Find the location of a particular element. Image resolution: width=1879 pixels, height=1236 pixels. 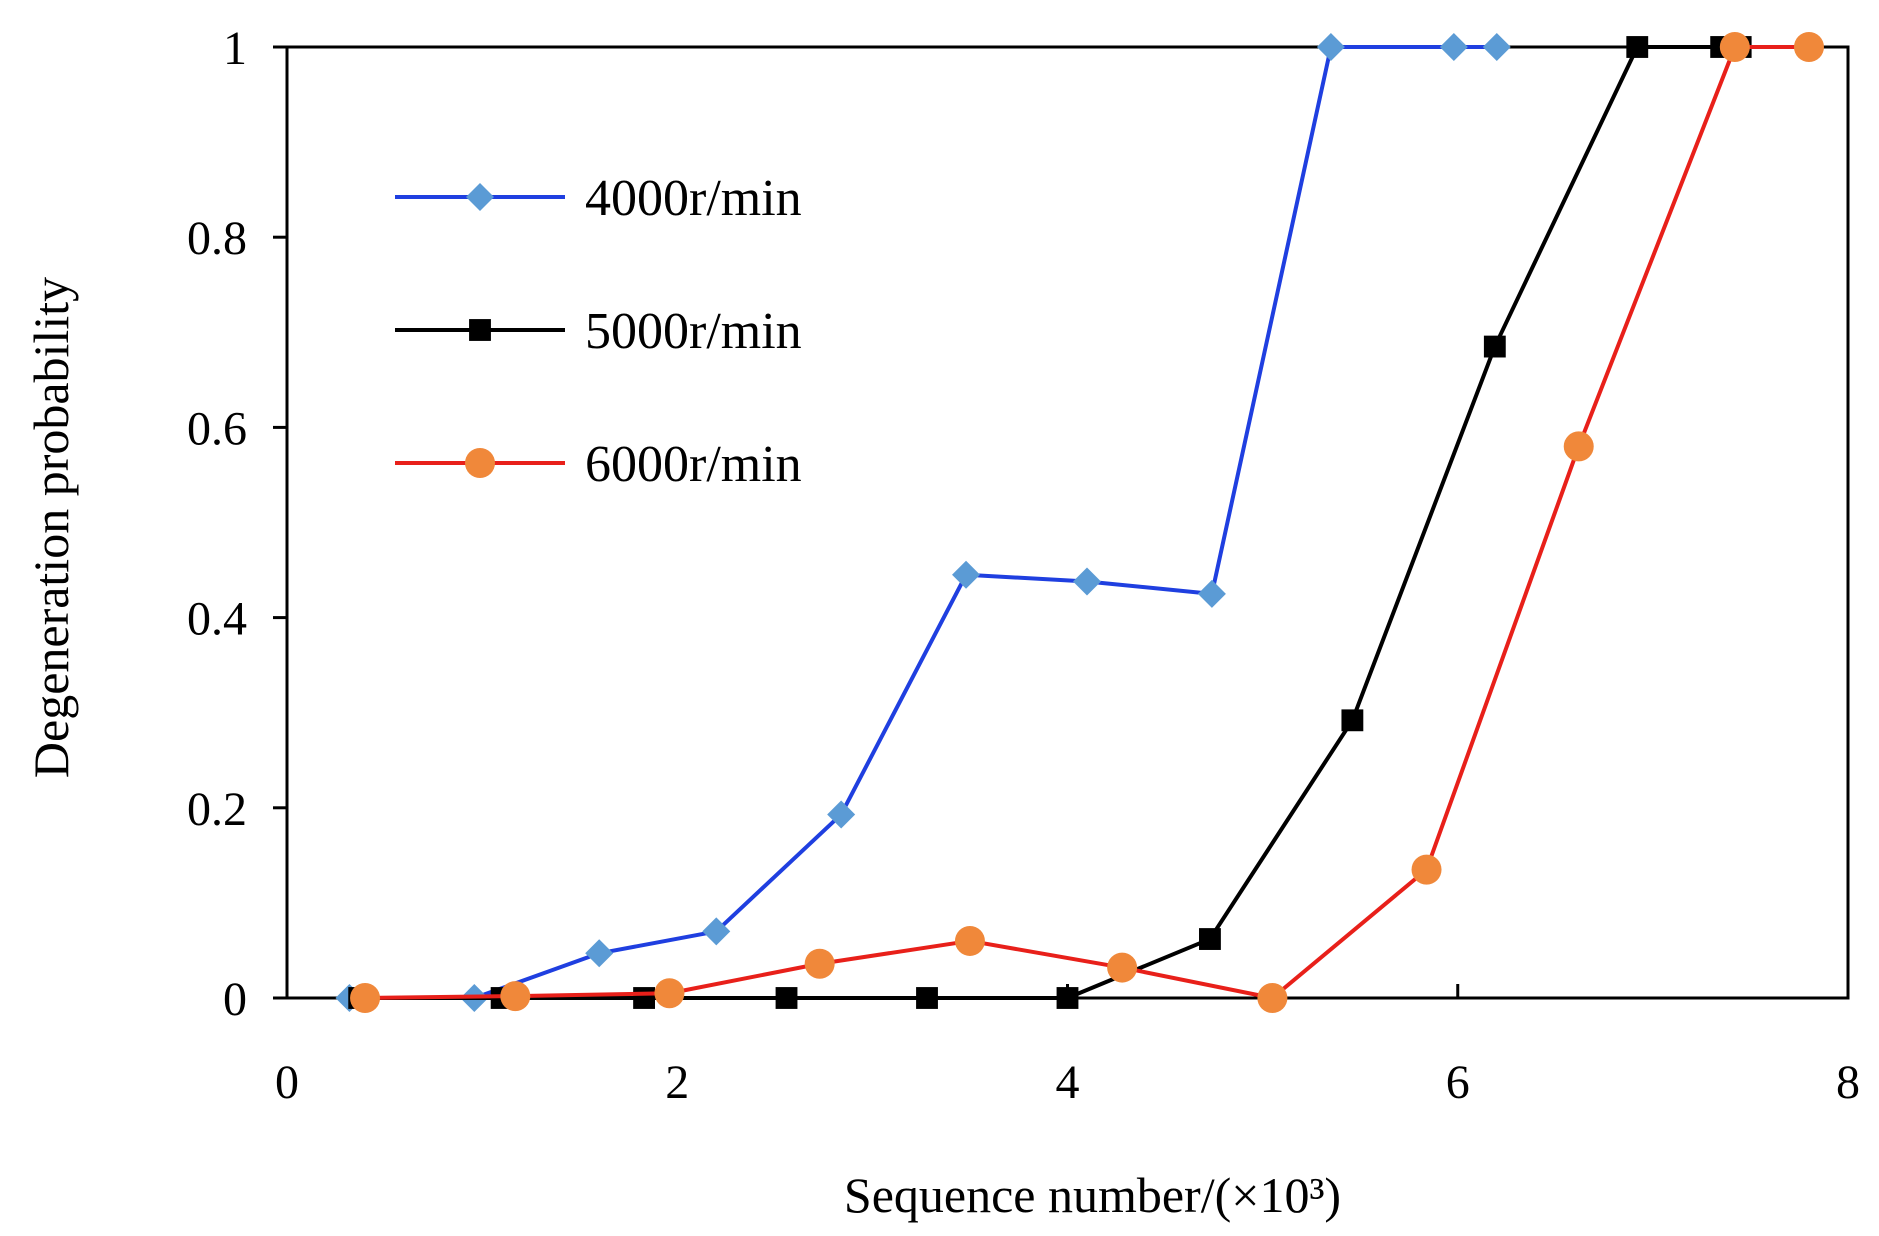

y-axis-title: Degeneration probability is located at coordinates (51, 527).